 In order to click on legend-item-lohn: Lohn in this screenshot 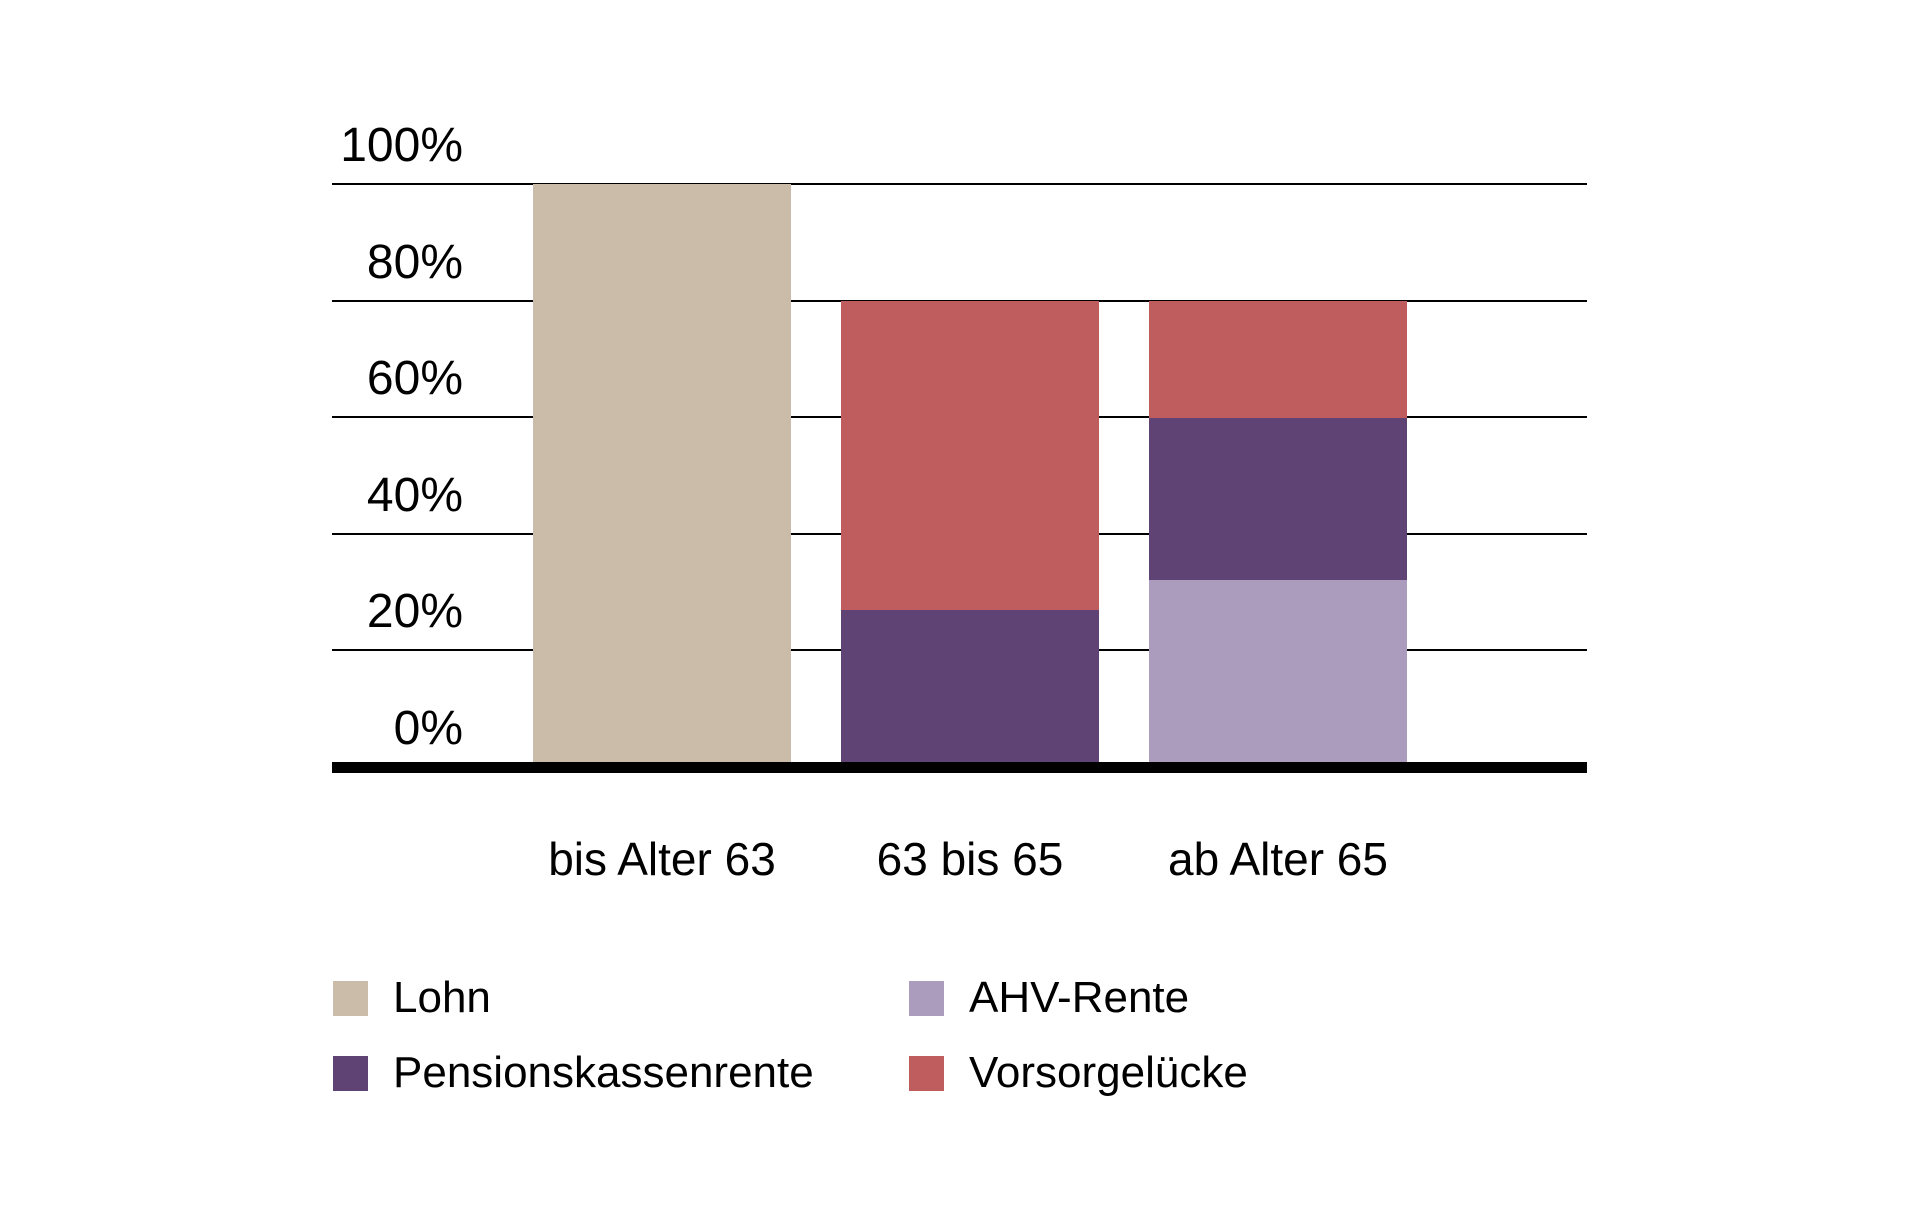, I will do `click(621, 998)`.